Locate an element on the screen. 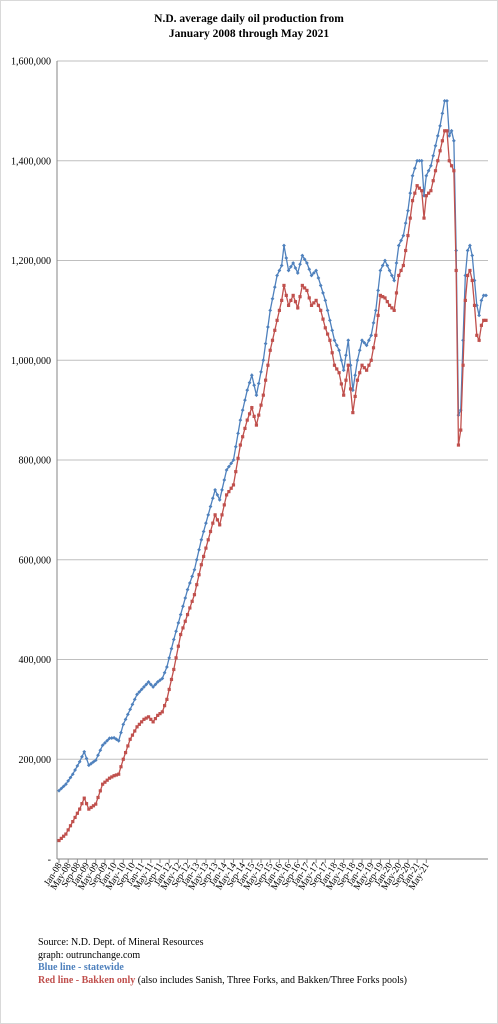  y-tick-label: 800,000 is located at coordinates (35, 461).